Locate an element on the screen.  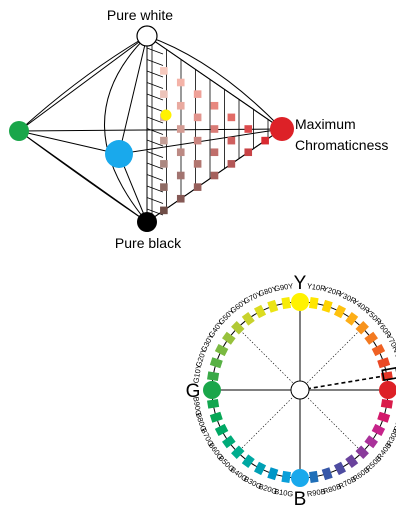
axis-label-b: B is located at coordinates (300, 498).